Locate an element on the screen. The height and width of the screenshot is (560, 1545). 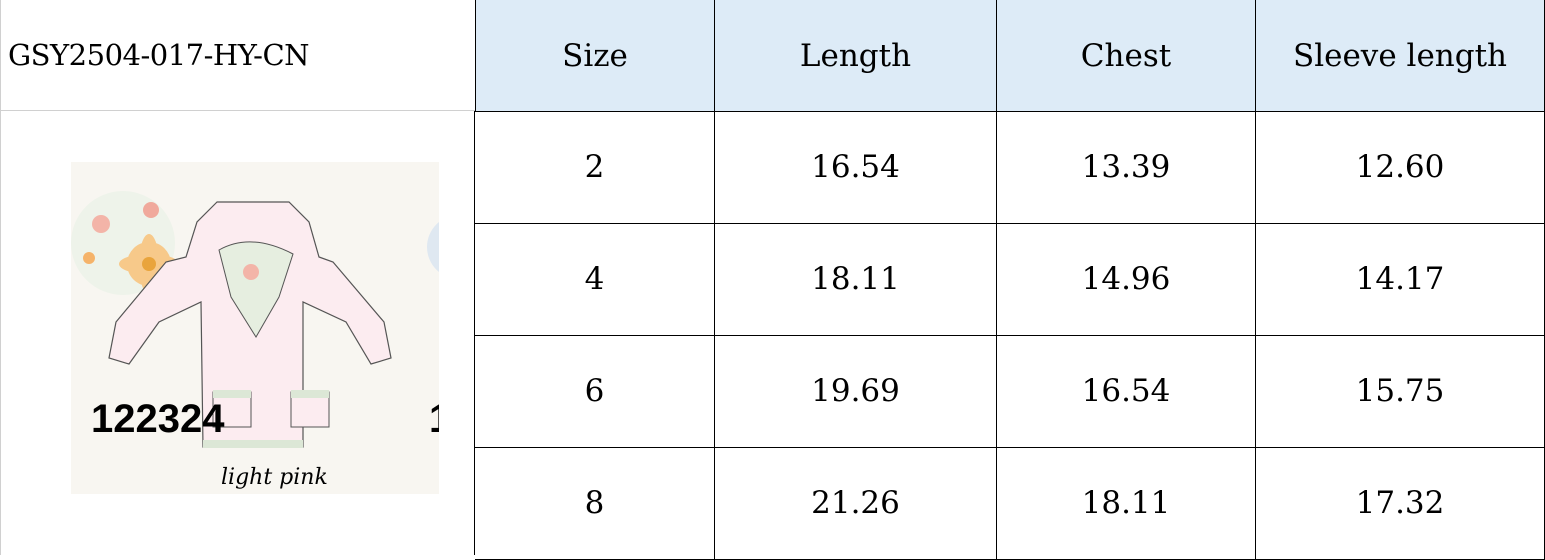
svg-text: 1 is located at coordinates (434, 419).